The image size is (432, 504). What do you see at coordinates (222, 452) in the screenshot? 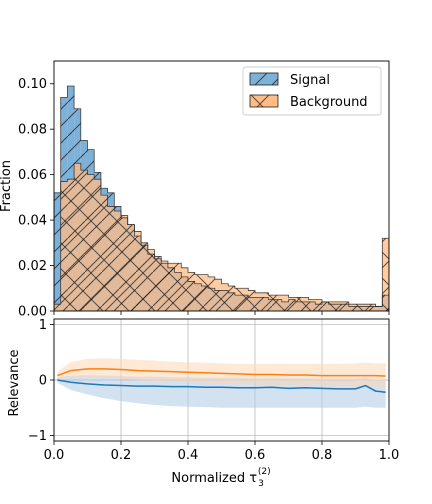
I see `relevance-x-ticks: 0.0 0.2 0.4 0.6 0.8 1.0` at bounding box center [222, 452].